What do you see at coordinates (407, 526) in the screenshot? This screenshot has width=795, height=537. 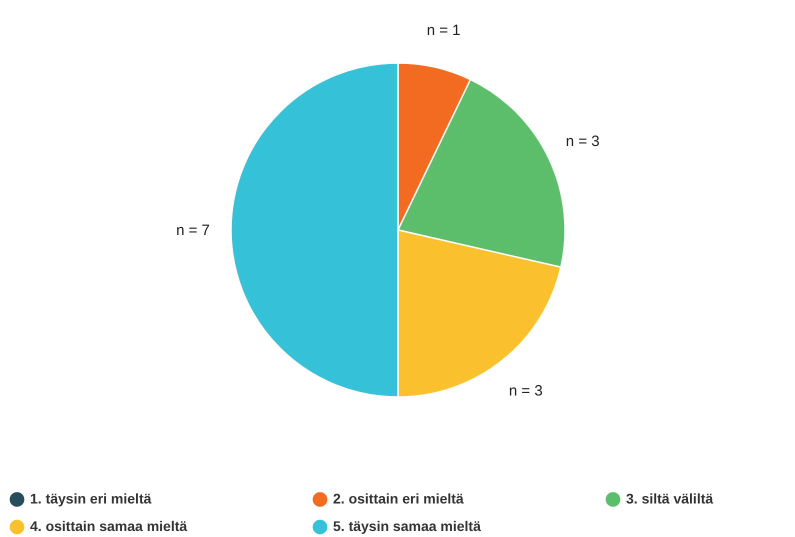 I see `legend-label: 5. täysin samaa mieltä` at bounding box center [407, 526].